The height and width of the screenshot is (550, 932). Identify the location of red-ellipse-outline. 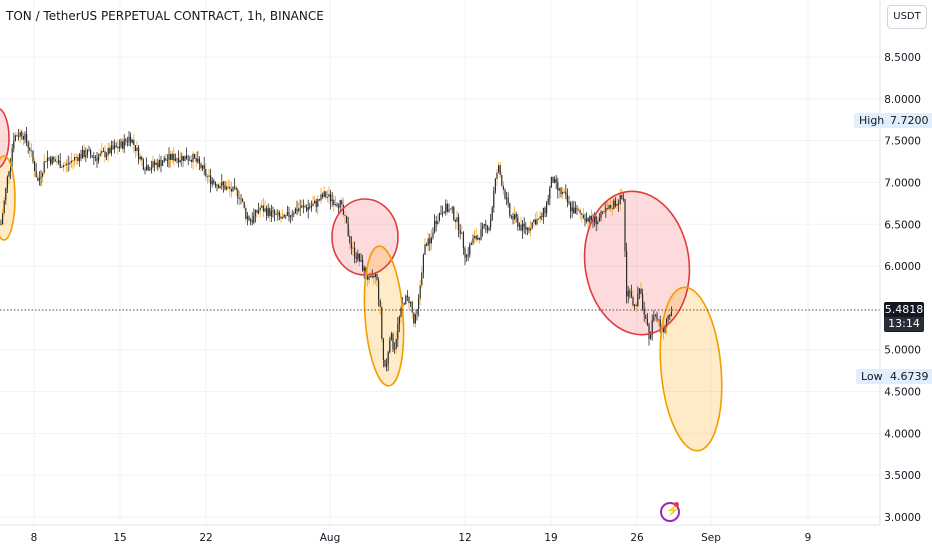
(5, 138).